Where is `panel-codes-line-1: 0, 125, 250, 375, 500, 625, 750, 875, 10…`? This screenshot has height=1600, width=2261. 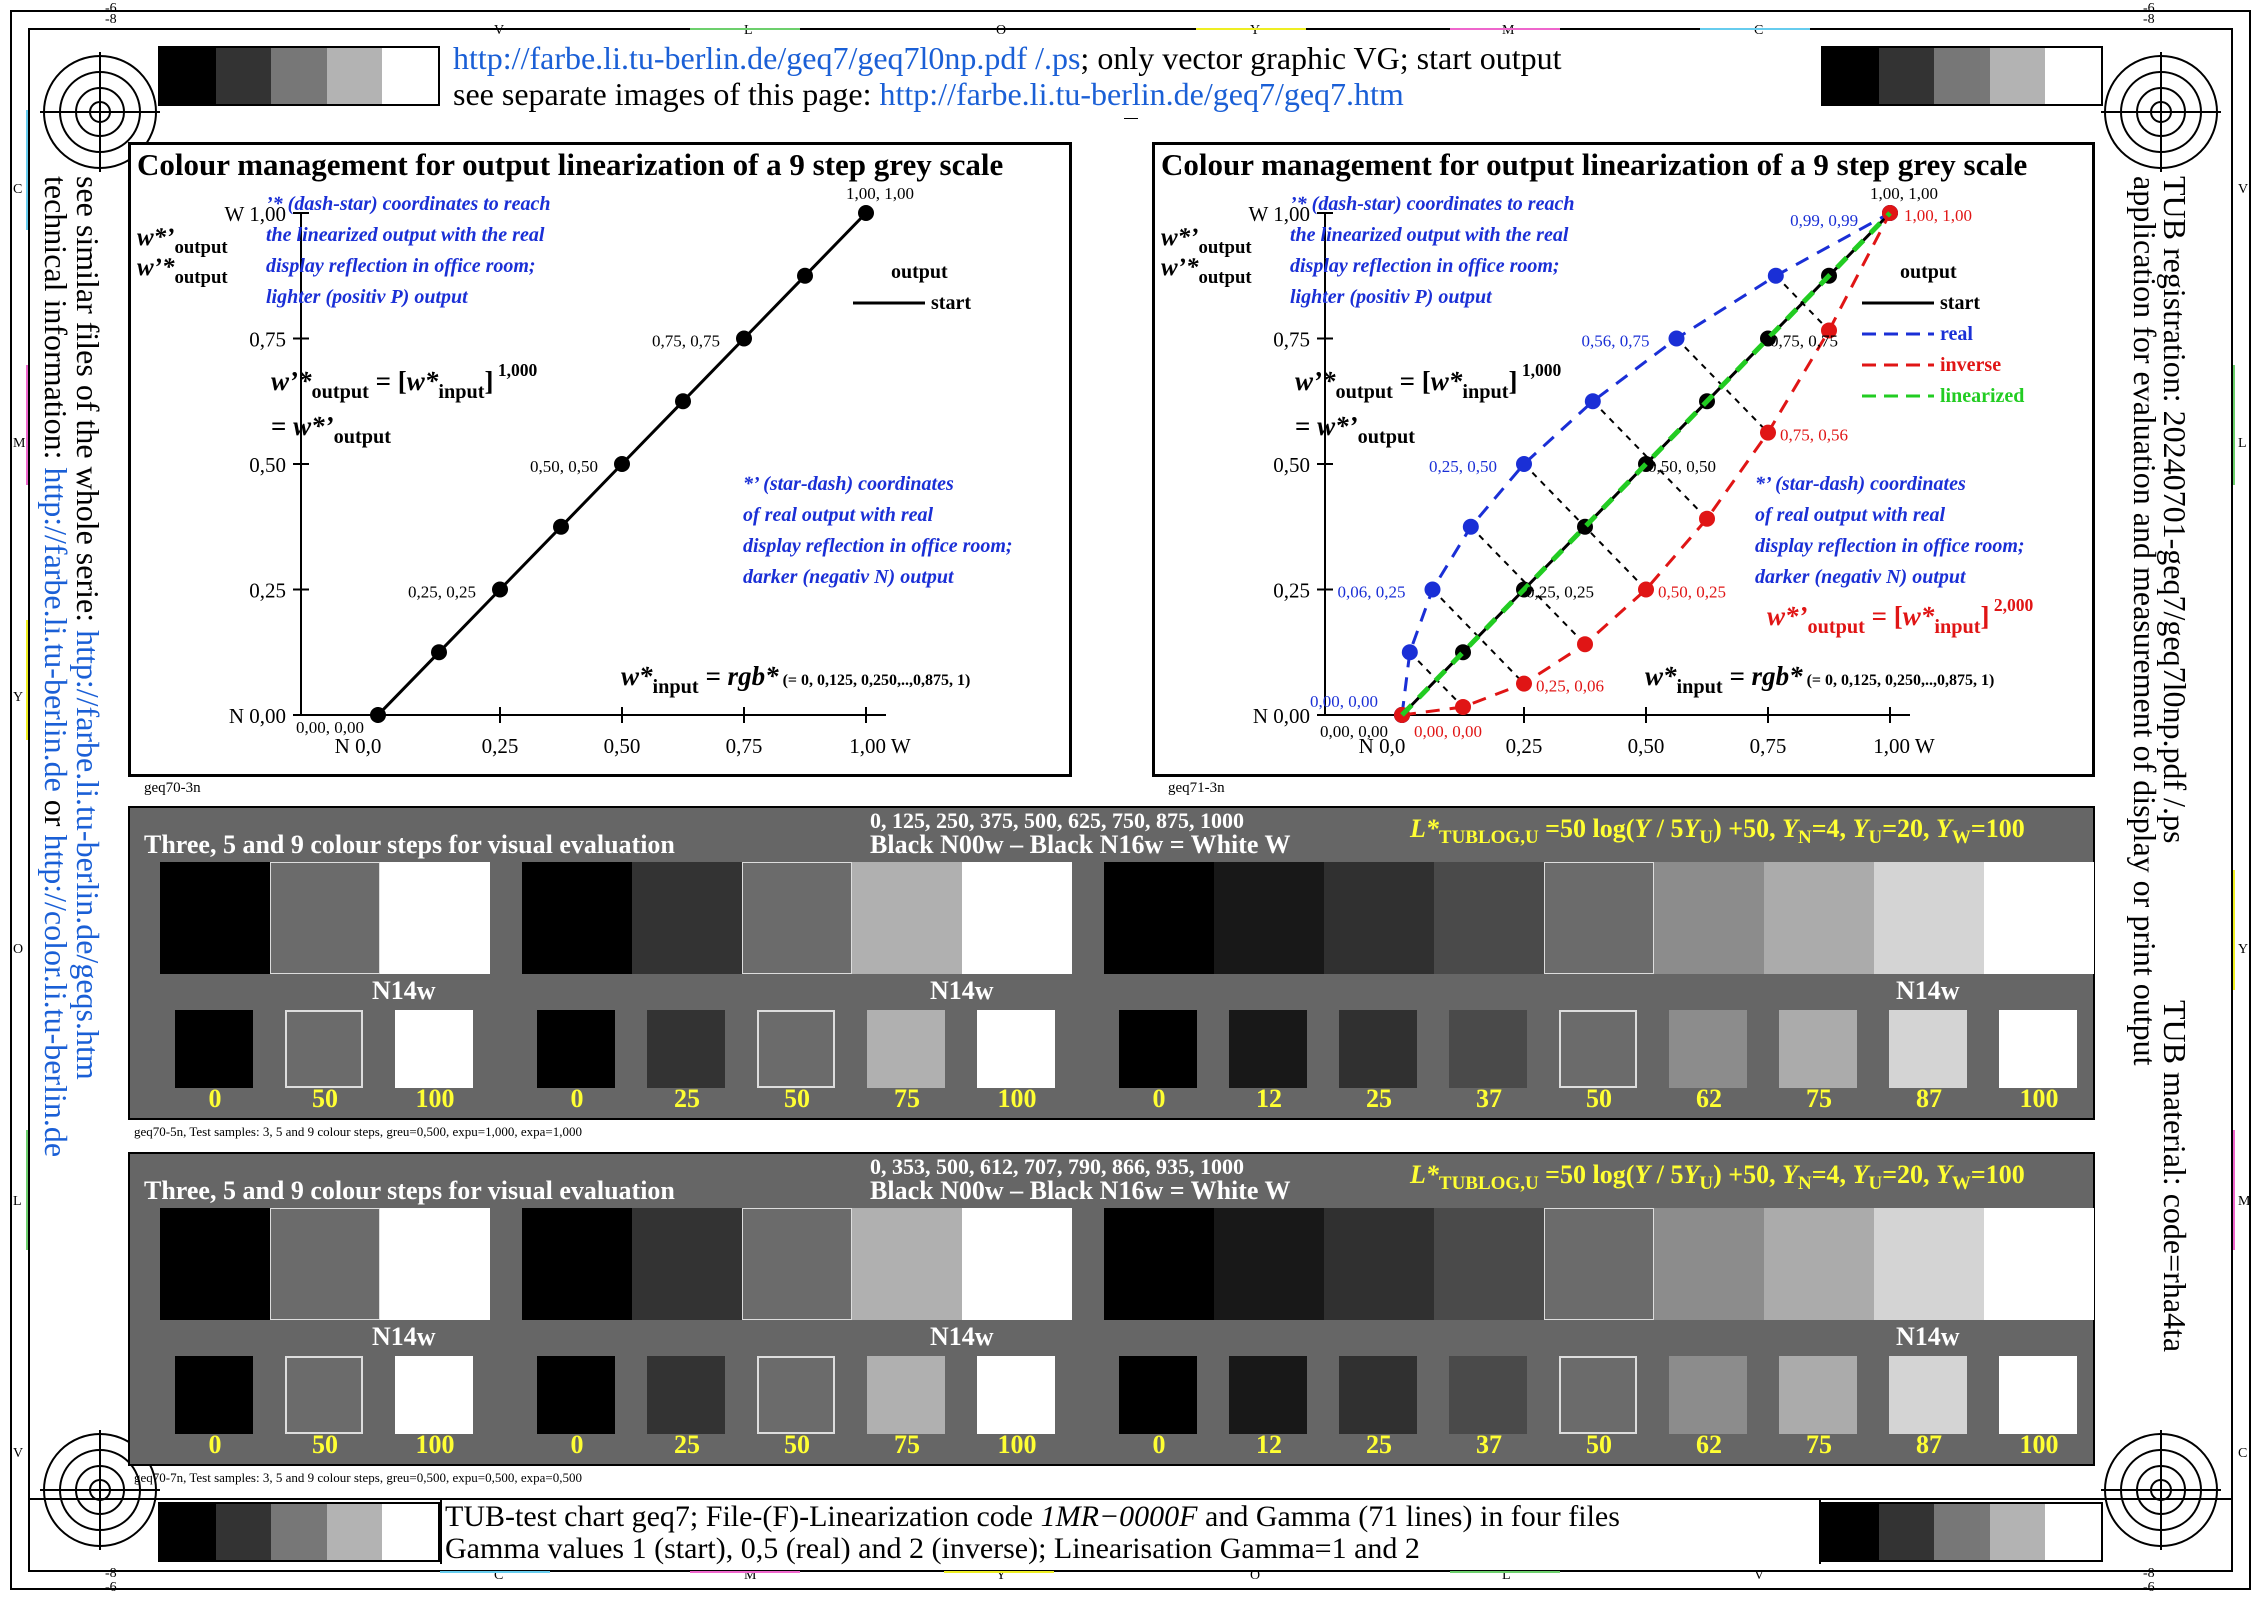 panel-codes-line-1: 0, 125, 250, 375, 500, 625, 750, 875, 10… is located at coordinates (1057, 820).